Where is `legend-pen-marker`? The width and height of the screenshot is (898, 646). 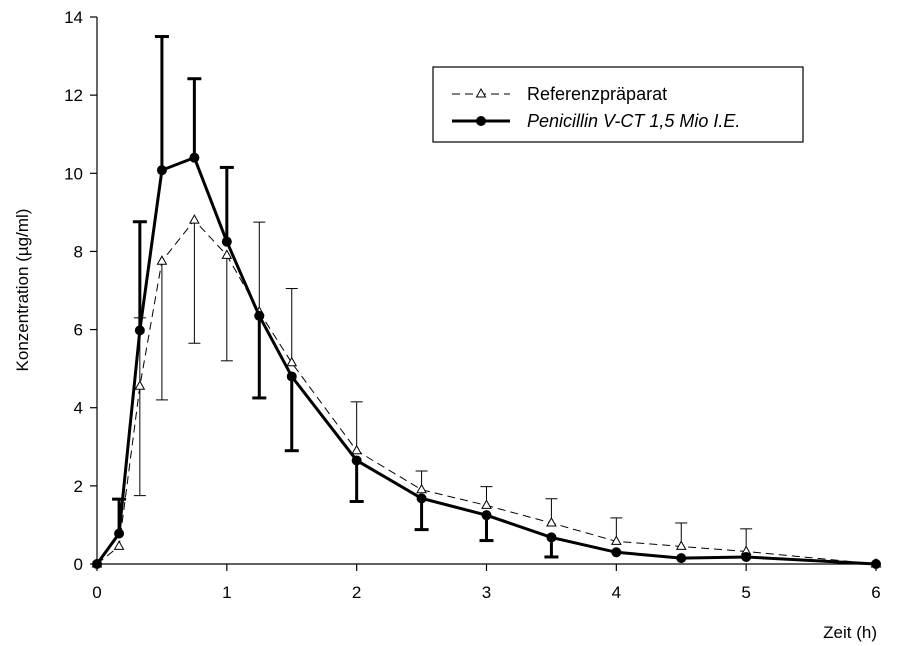 legend-pen-marker is located at coordinates (481, 121).